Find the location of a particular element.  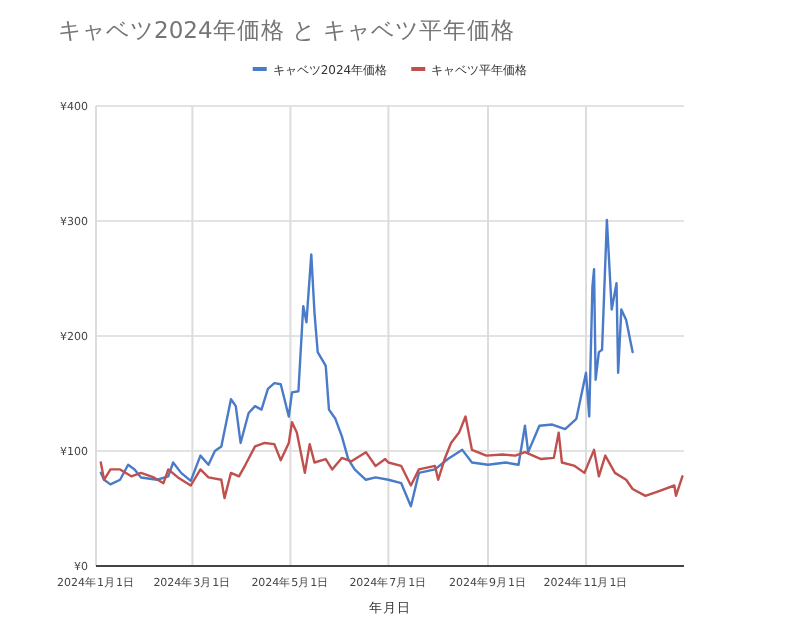

line-series is located at coordinates (391, 457).